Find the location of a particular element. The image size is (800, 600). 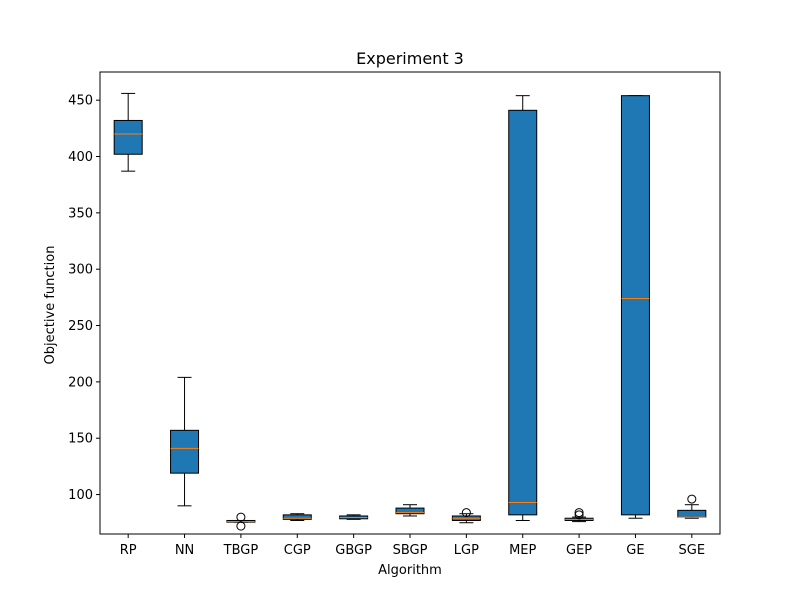

x-axis-label: Algorithm is located at coordinates (410, 570).